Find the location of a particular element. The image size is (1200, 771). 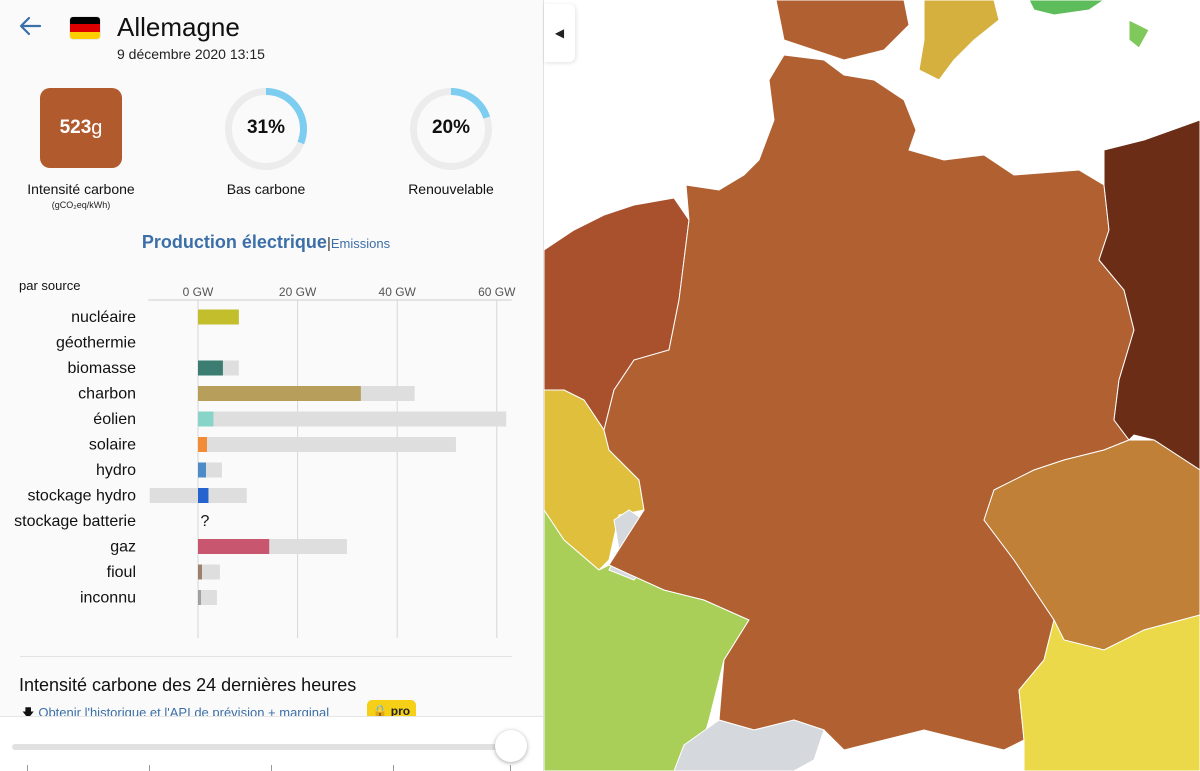

map-region-sweden is located at coordinates (1066, 8).